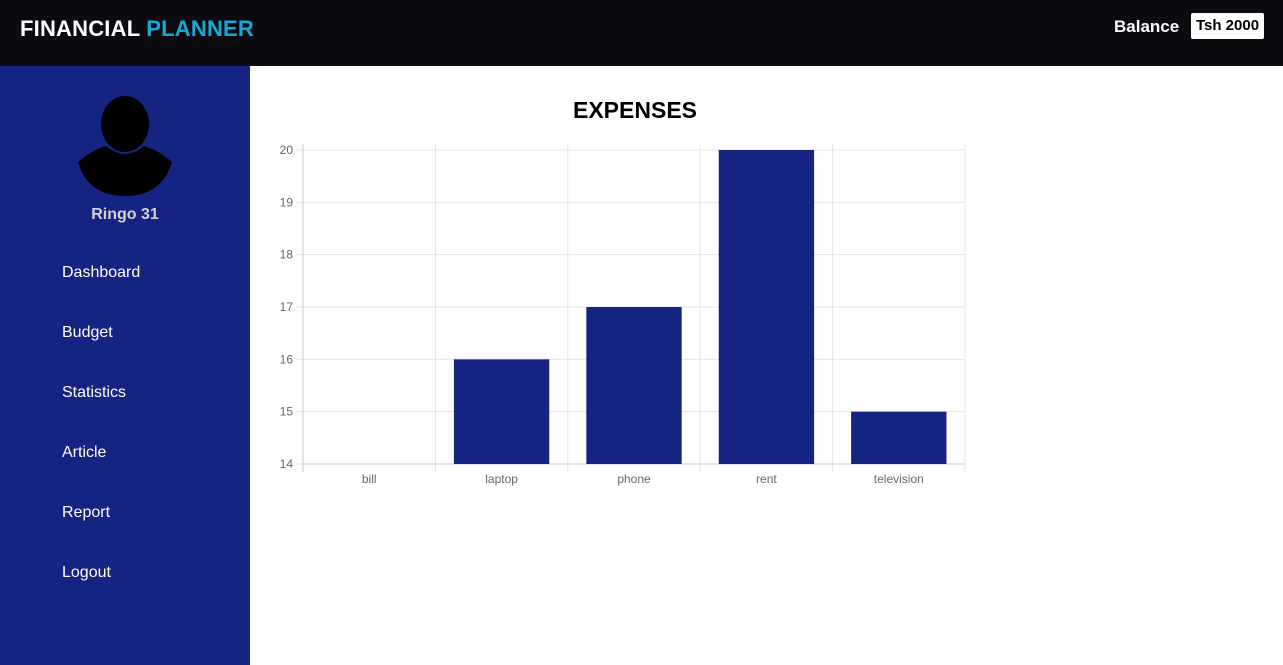 The width and height of the screenshot is (1283, 665). What do you see at coordinates (84, 452) in the screenshot?
I see `sidebar-item-article: Article` at bounding box center [84, 452].